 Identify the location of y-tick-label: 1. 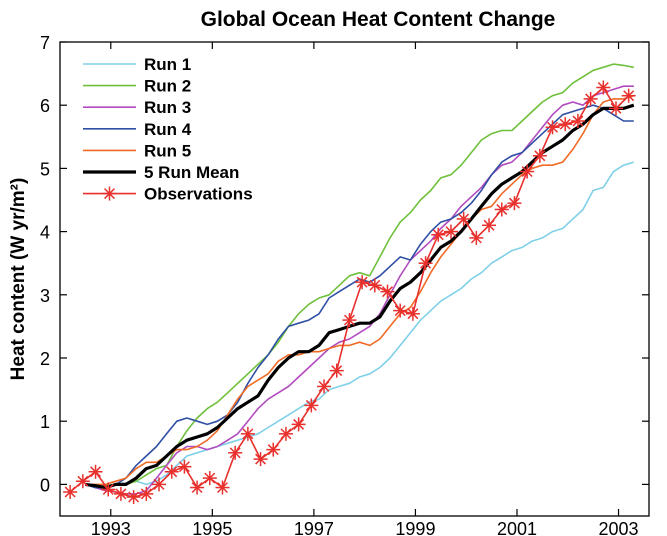
(45, 422).